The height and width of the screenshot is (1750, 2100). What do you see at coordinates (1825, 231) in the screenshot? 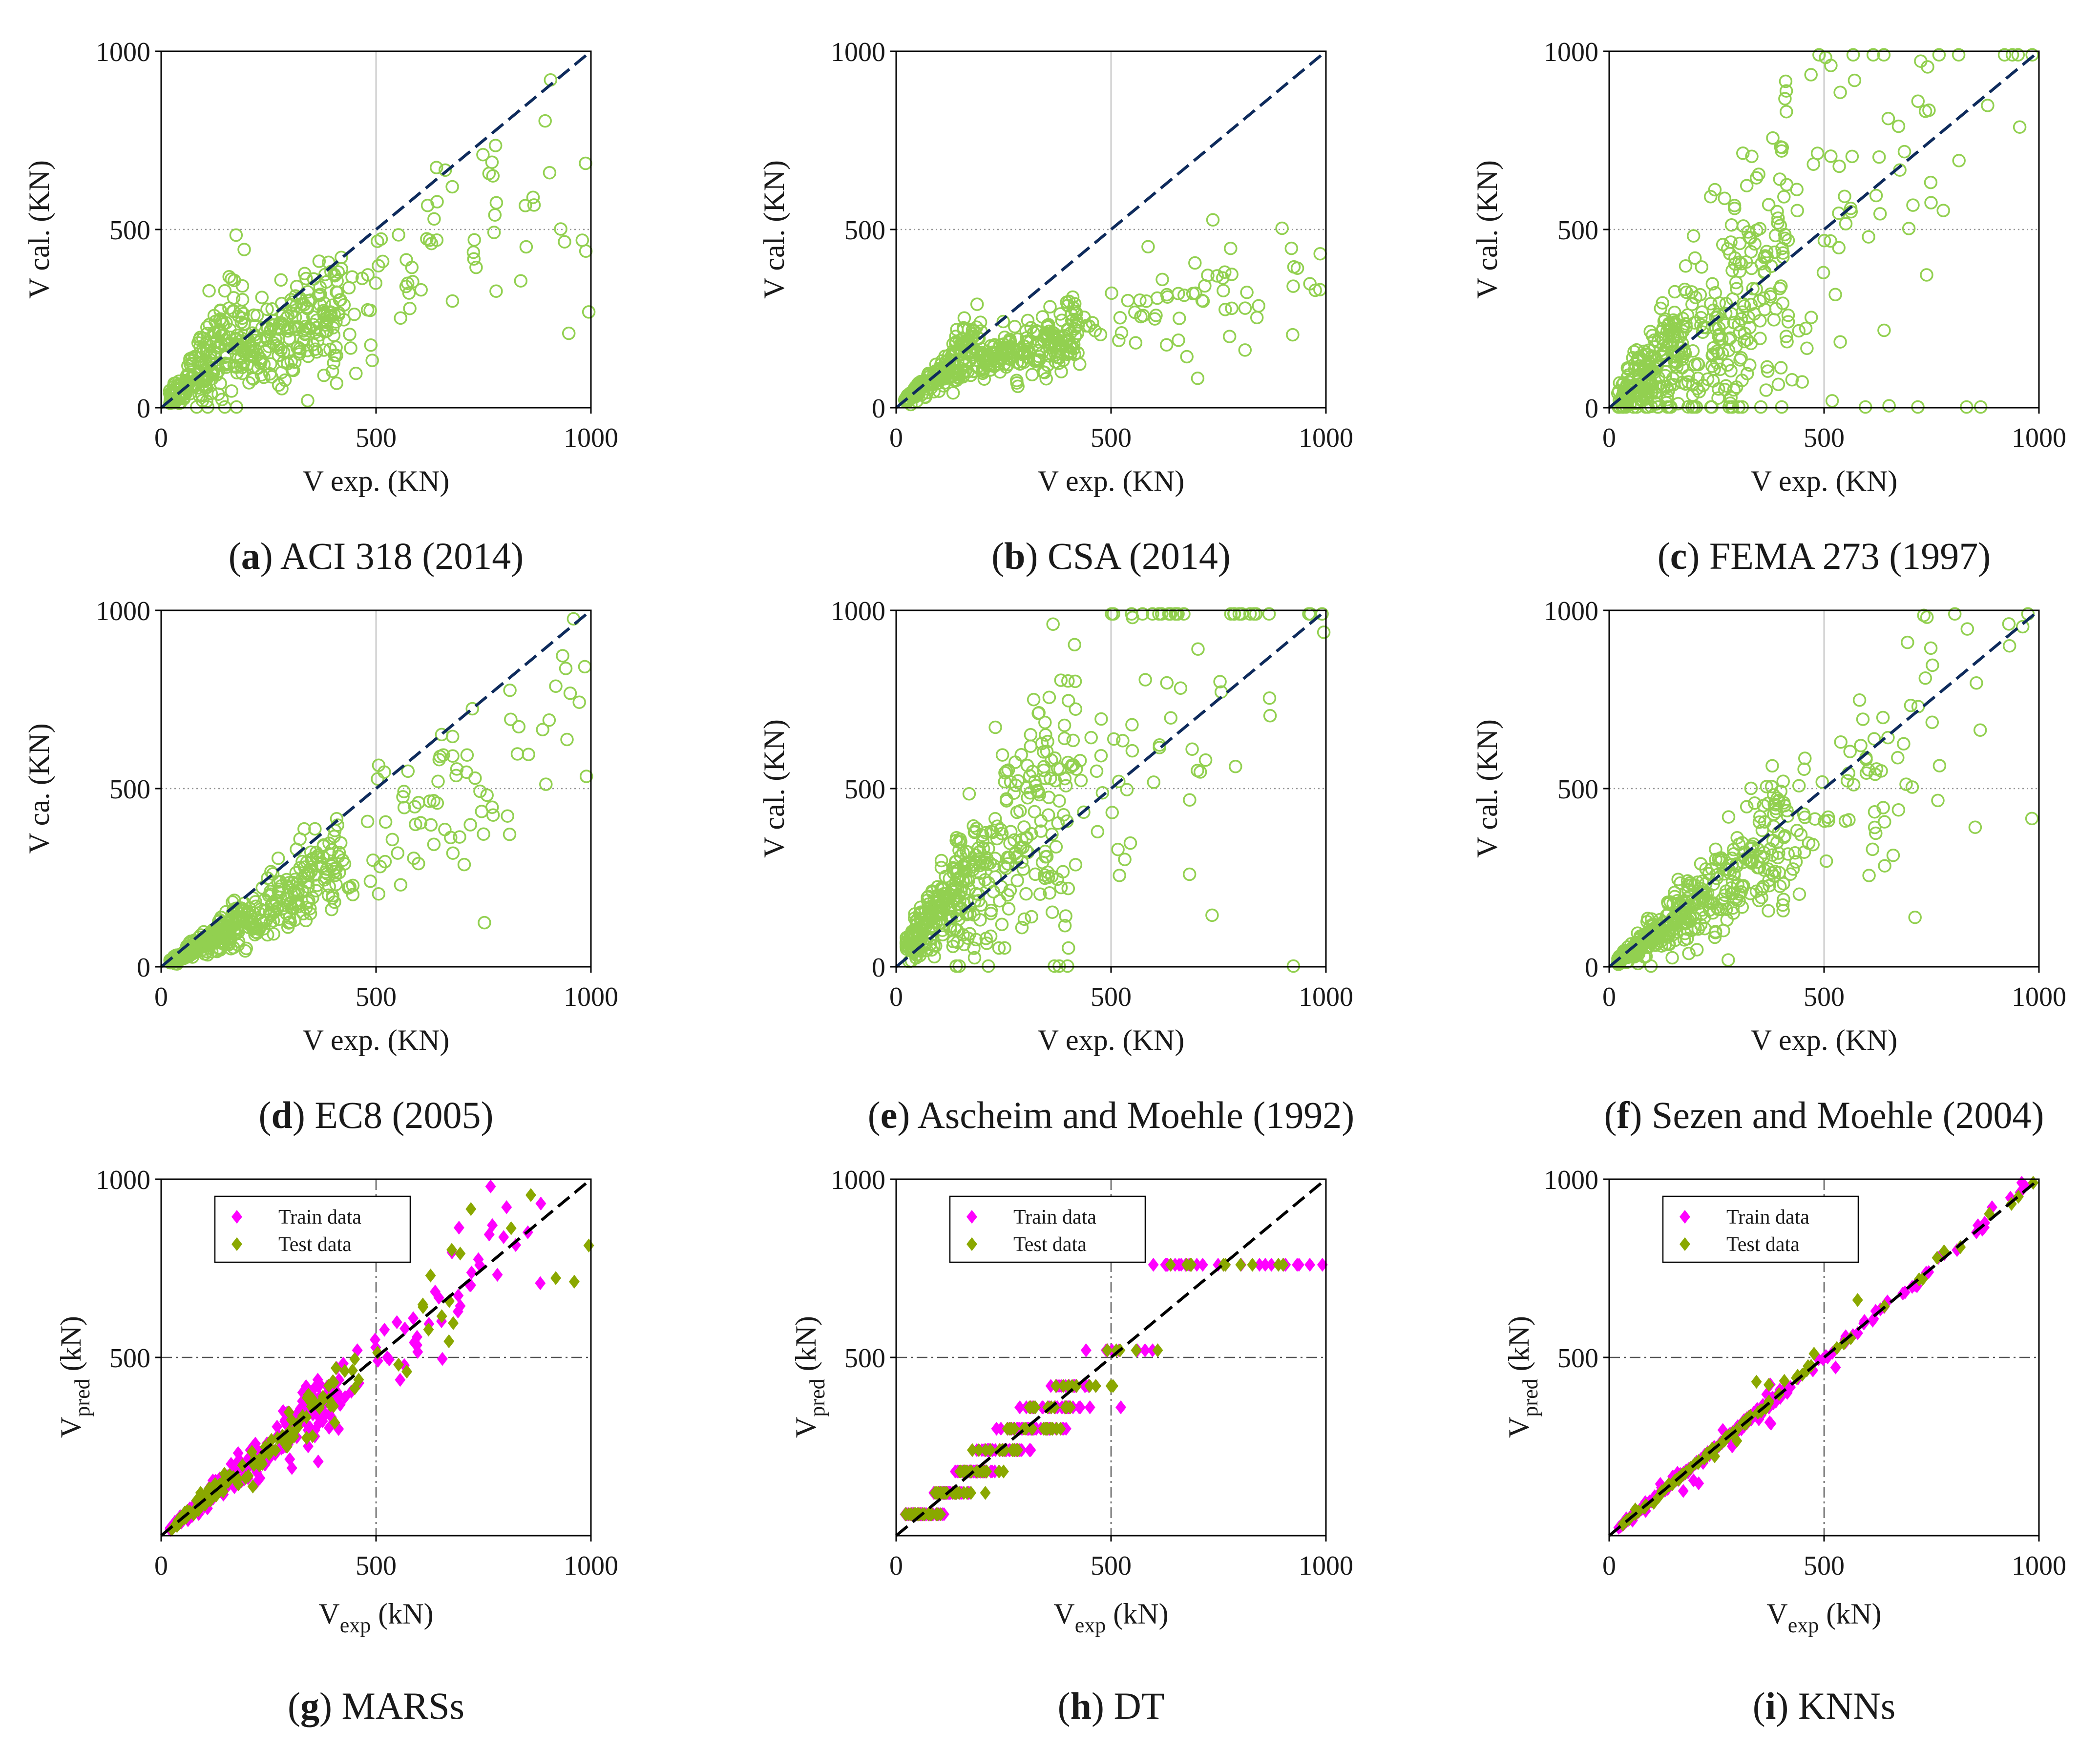
I see `series-points` at bounding box center [1825, 231].